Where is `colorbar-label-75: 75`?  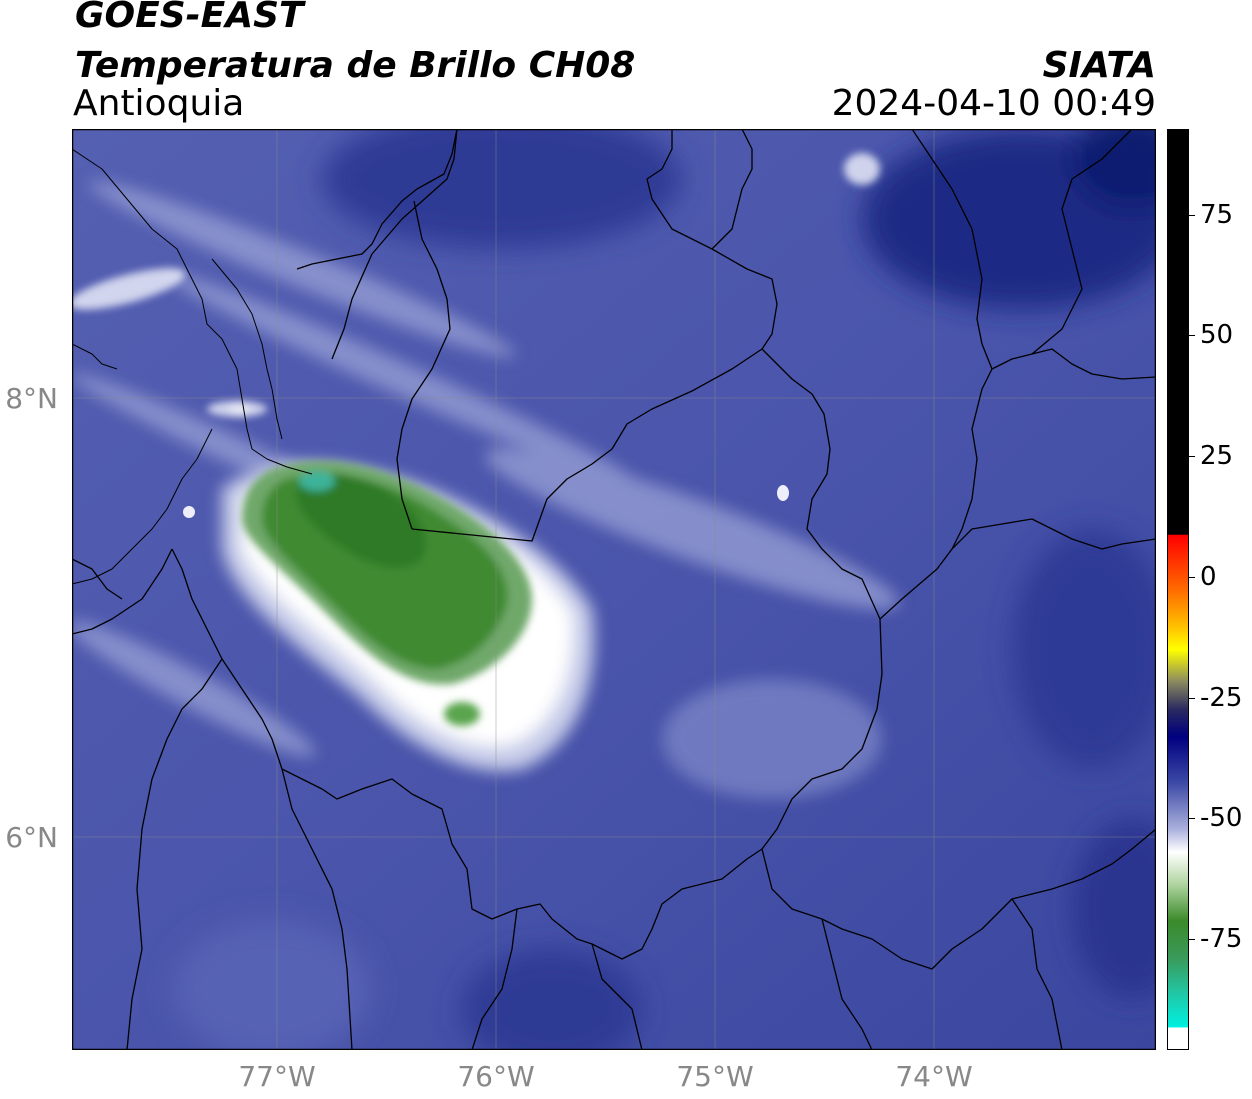 colorbar-label-75: 75 is located at coordinates (1217, 215).